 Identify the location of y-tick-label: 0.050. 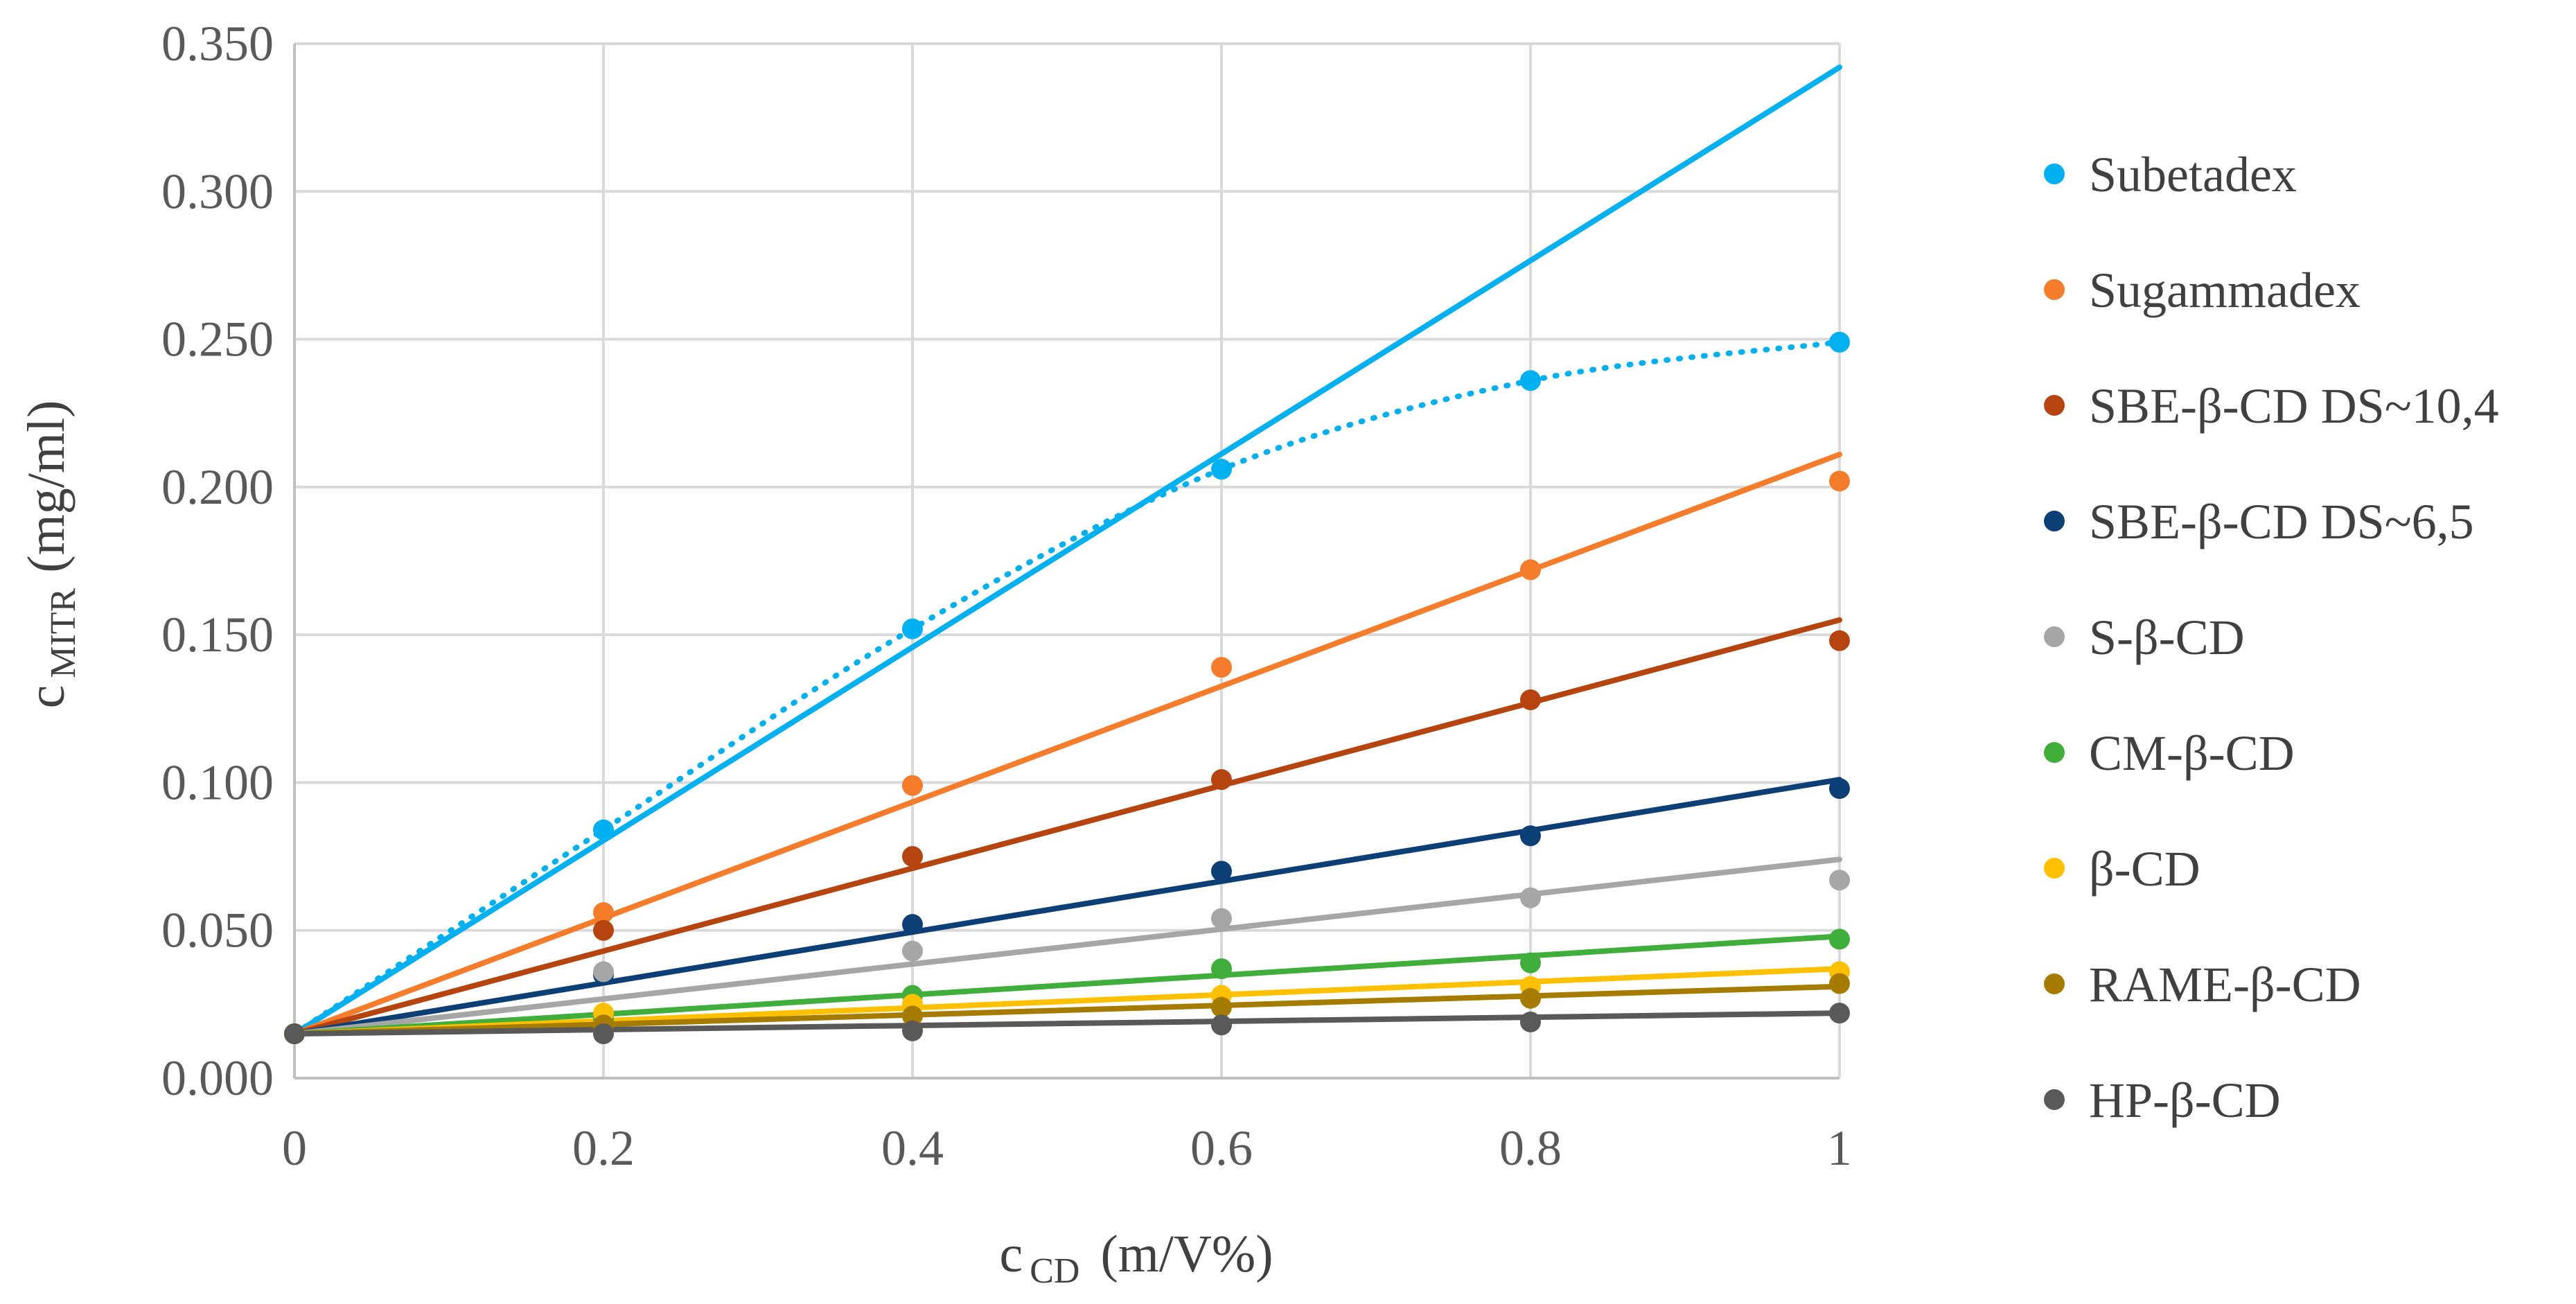
(217, 931).